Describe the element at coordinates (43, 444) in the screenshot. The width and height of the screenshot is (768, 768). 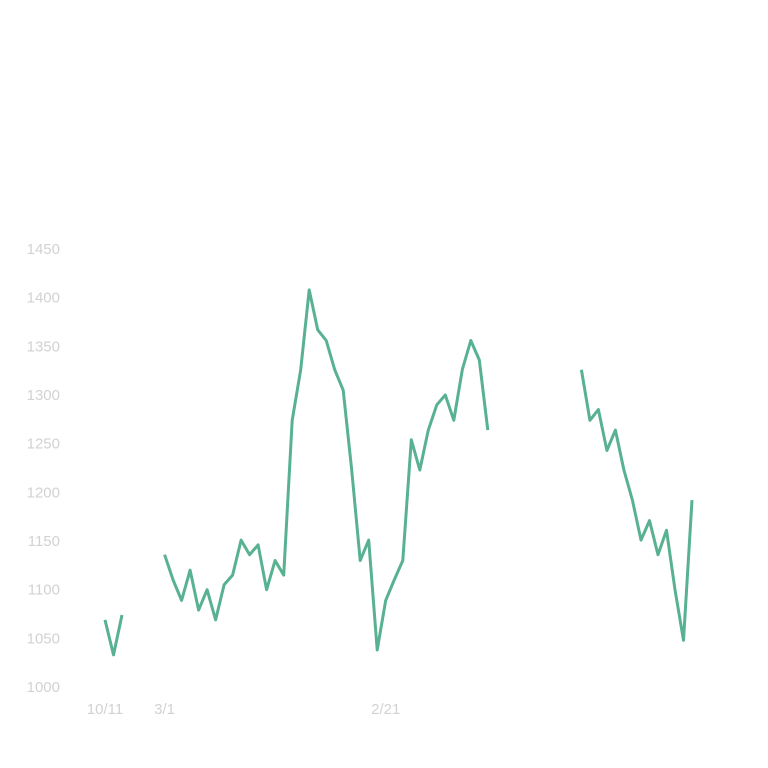
I see `y-tick-label: 1250` at that location.